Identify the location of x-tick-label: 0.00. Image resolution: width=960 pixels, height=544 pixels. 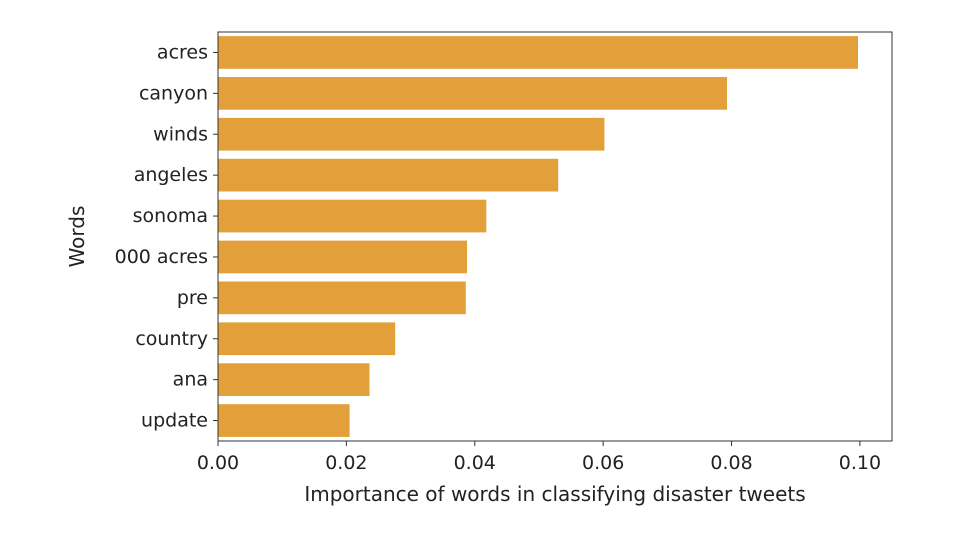
(218, 463).